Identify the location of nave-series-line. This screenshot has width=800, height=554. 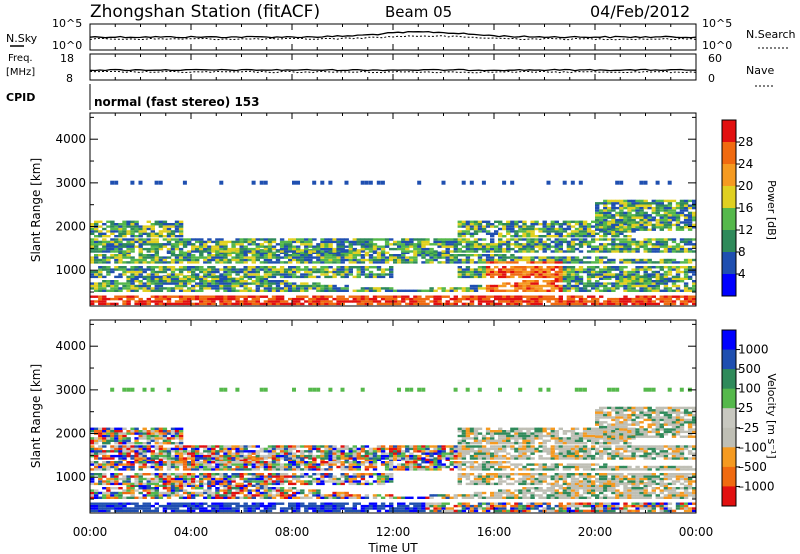
(393, 72).